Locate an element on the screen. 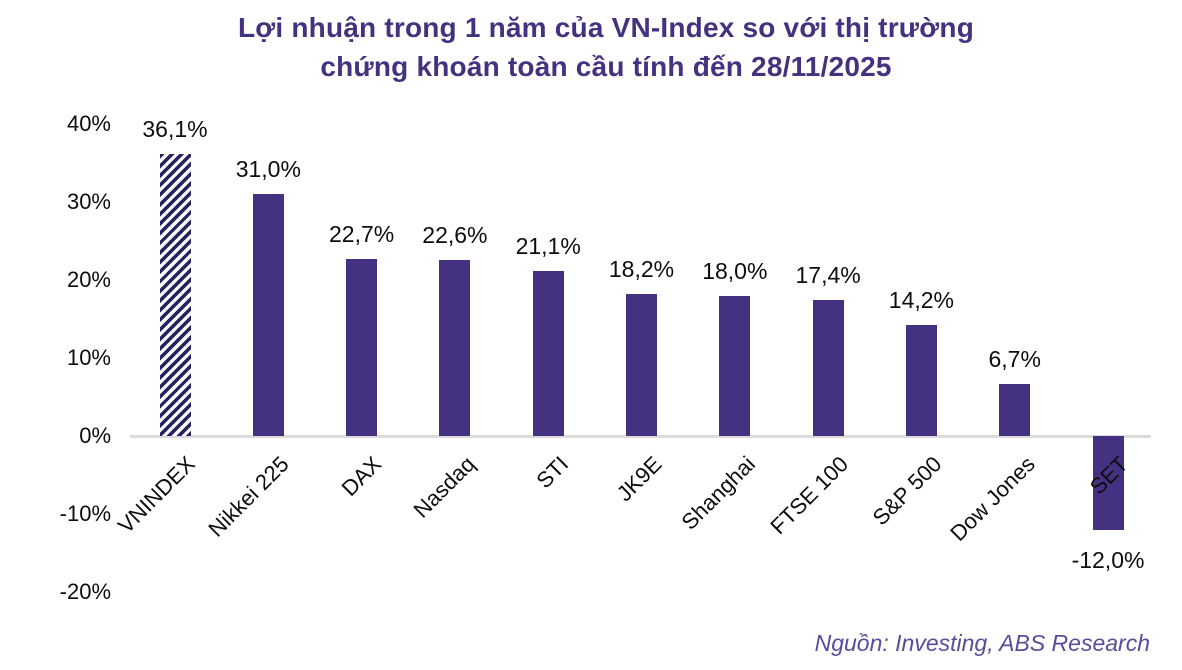 Image resolution: width=1182 pixels, height=670 pixels. value-label-nikkei-225: 31,0% is located at coordinates (268, 169).